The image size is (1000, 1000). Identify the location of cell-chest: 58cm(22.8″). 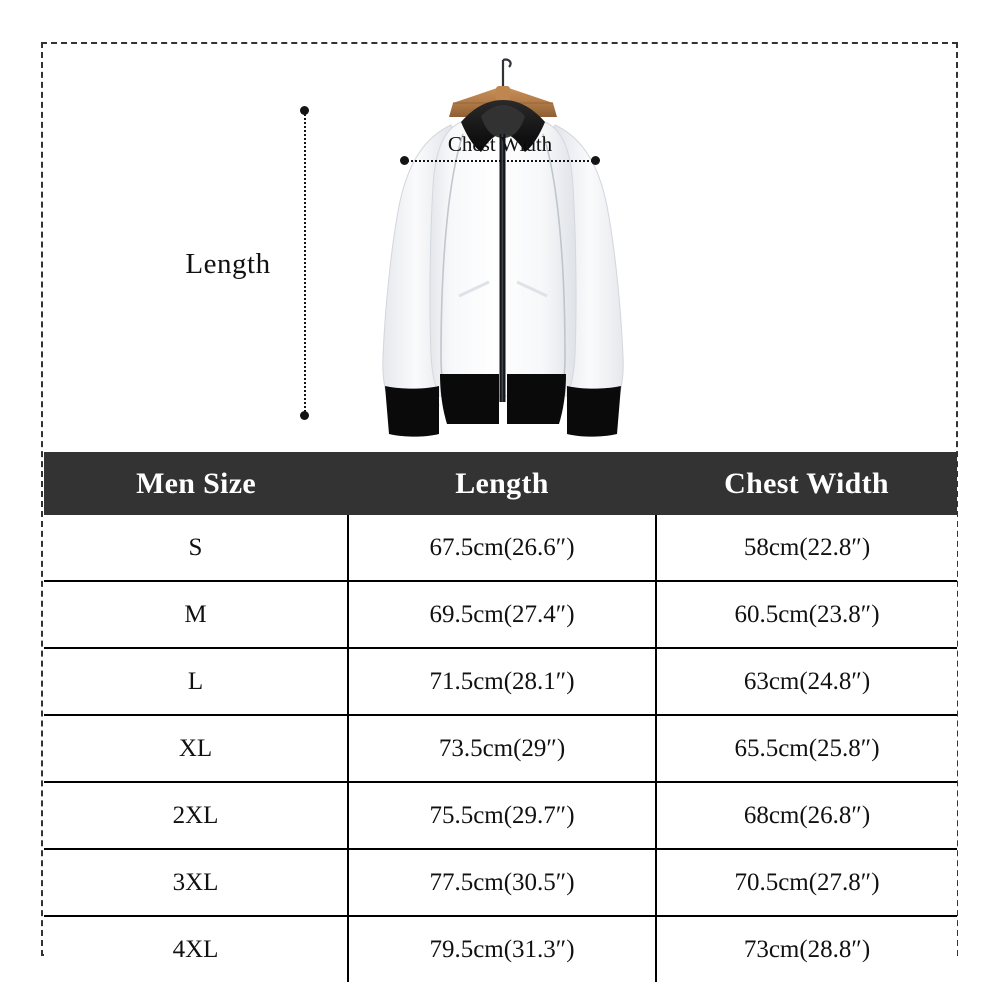
(806, 548).